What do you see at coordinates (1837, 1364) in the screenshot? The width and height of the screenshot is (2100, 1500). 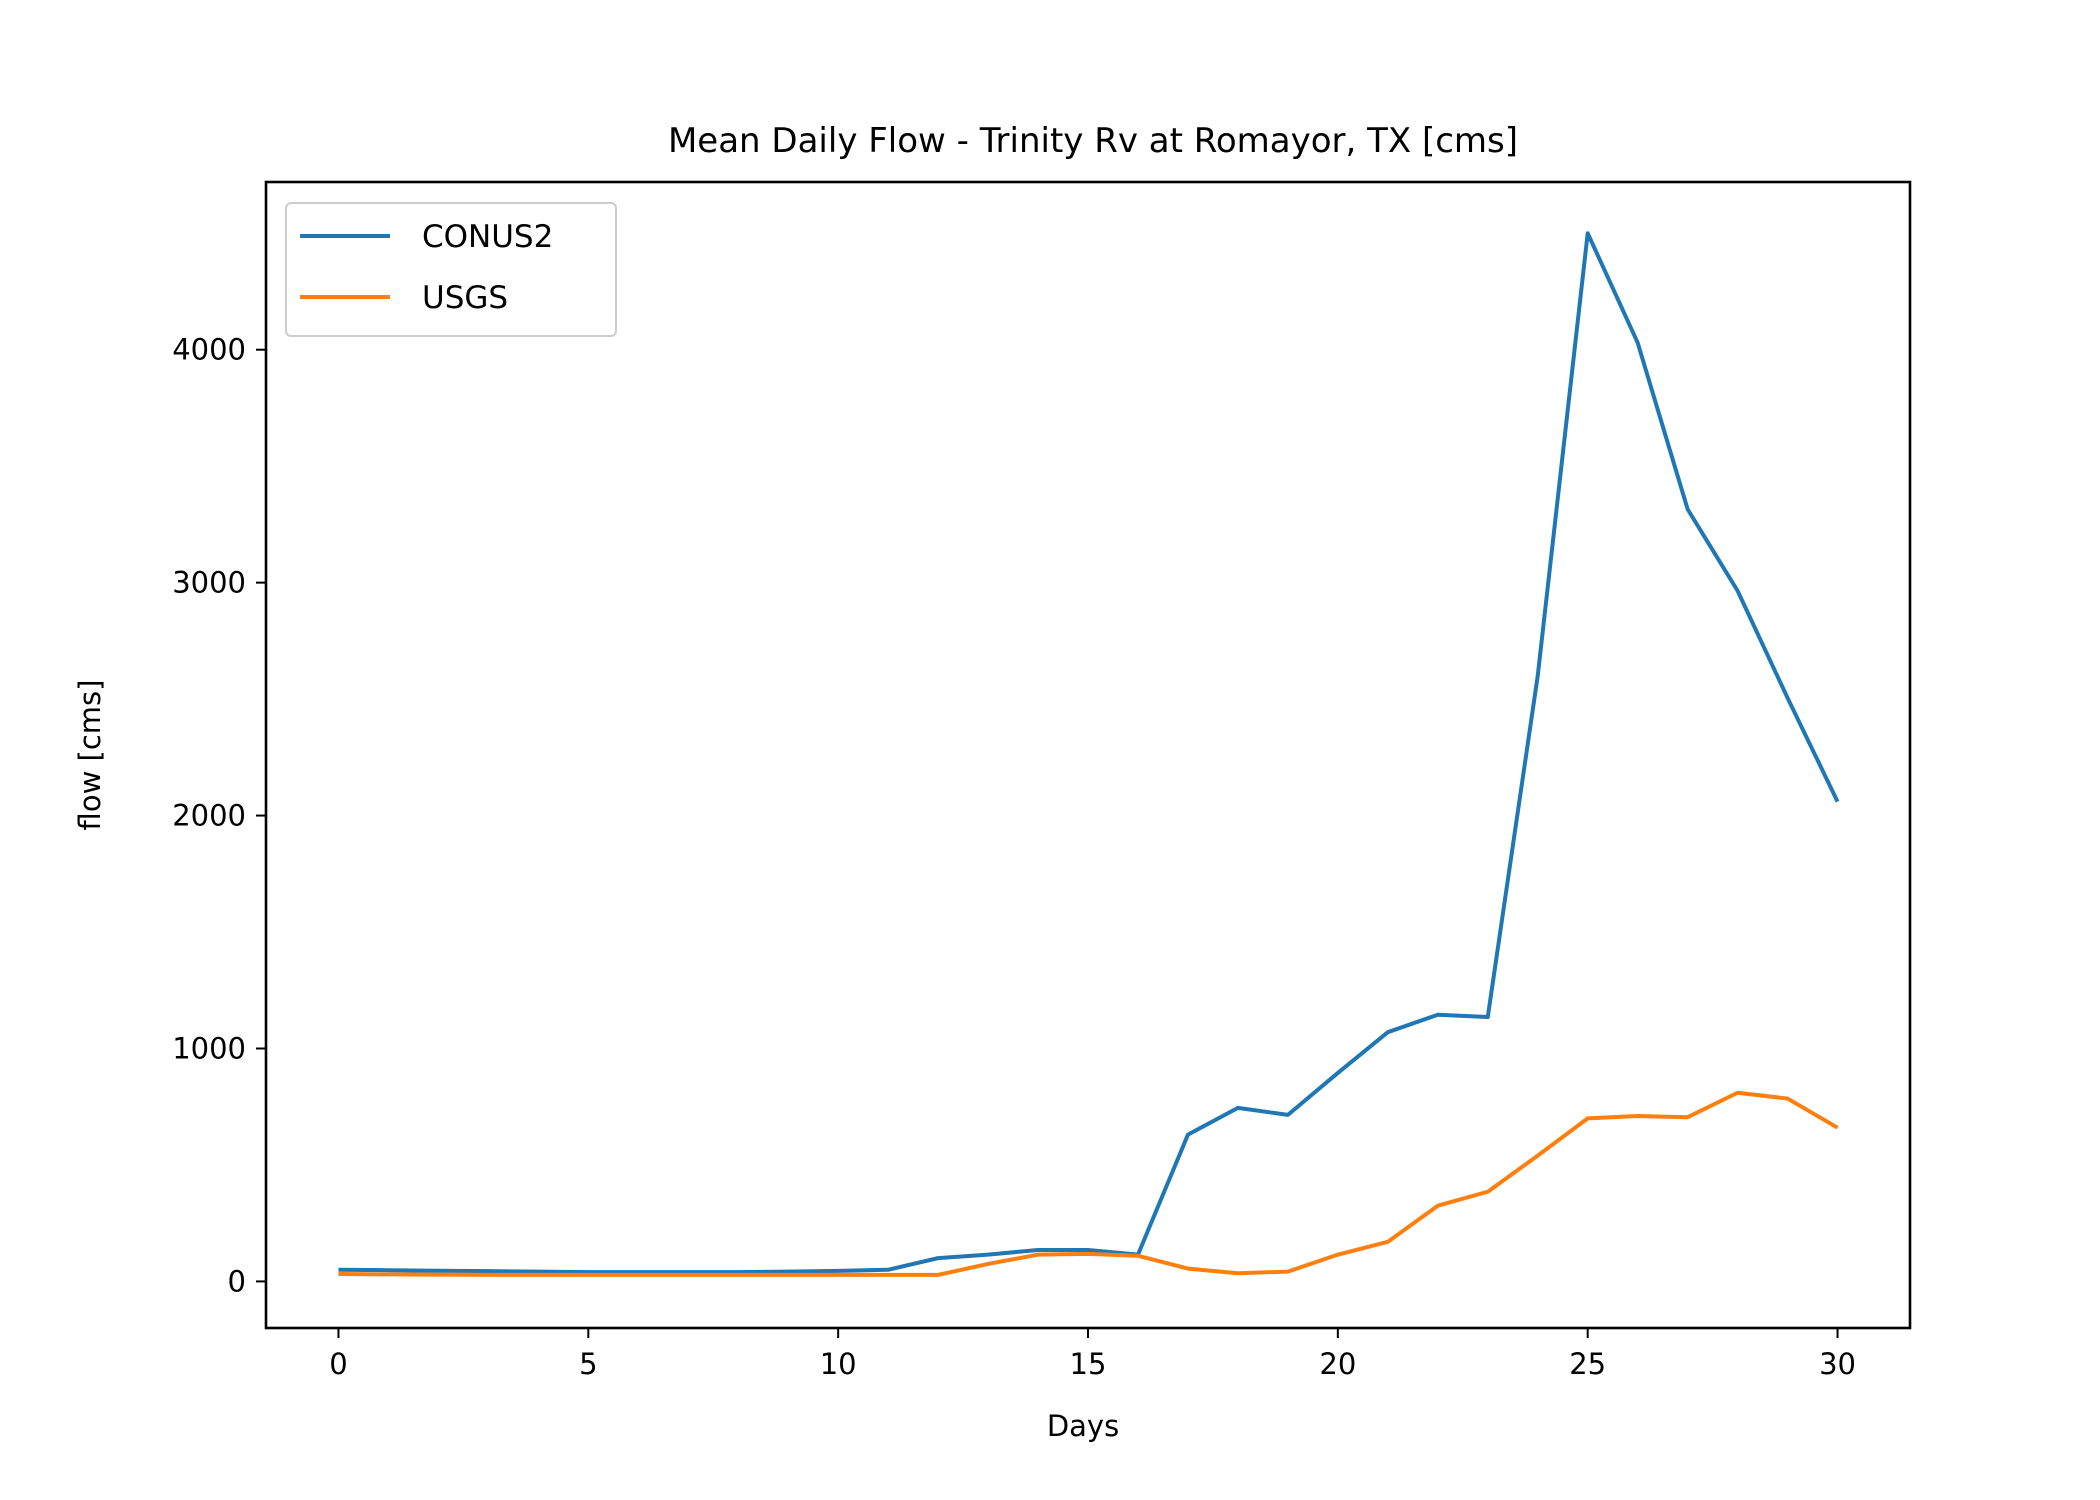 I see `x-tick-label: 30` at bounding box center [1837, 1364].